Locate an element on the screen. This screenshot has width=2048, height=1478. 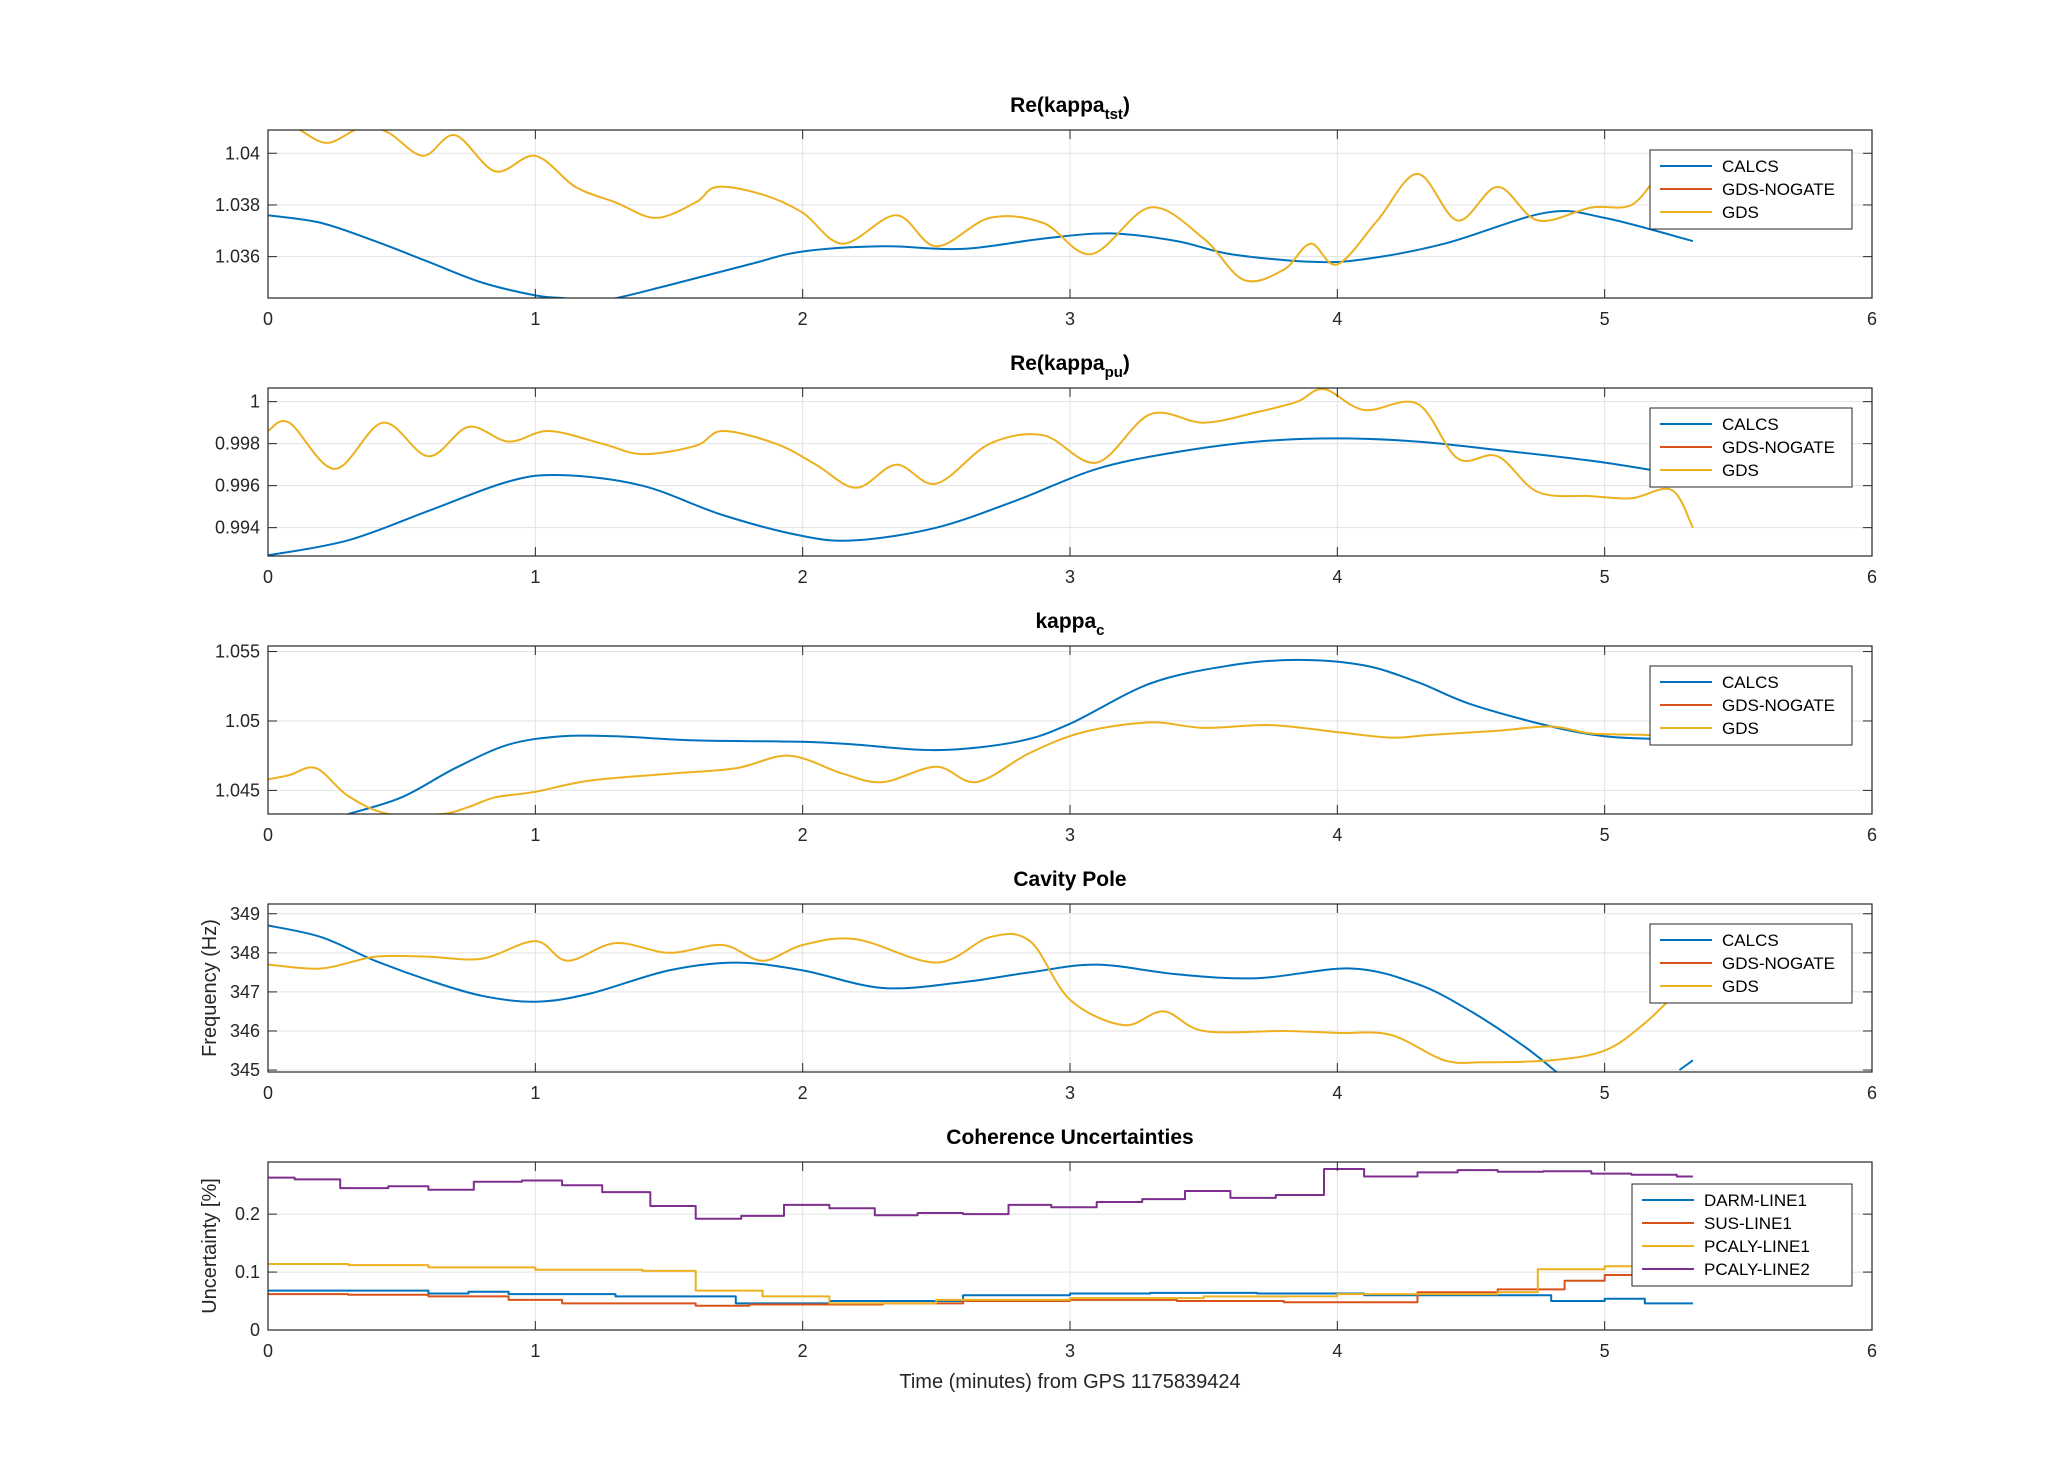
y-tick-label: 0.1 is located at coordinates (247, 1272).